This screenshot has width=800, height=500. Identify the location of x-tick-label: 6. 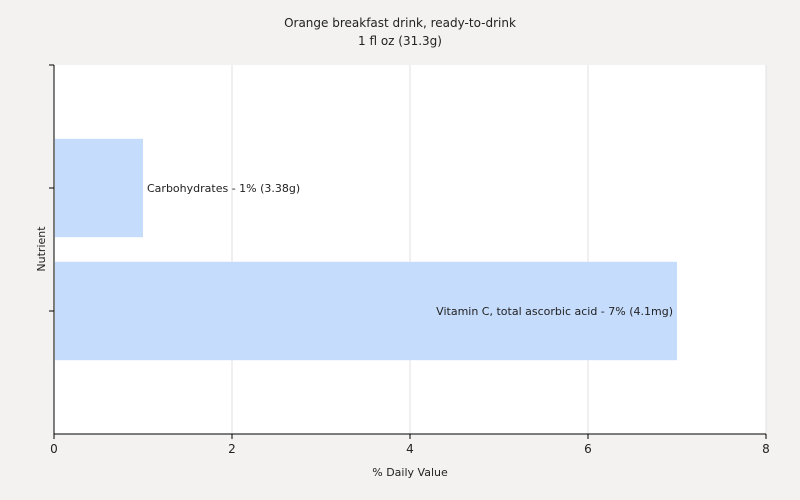
(588, 449).